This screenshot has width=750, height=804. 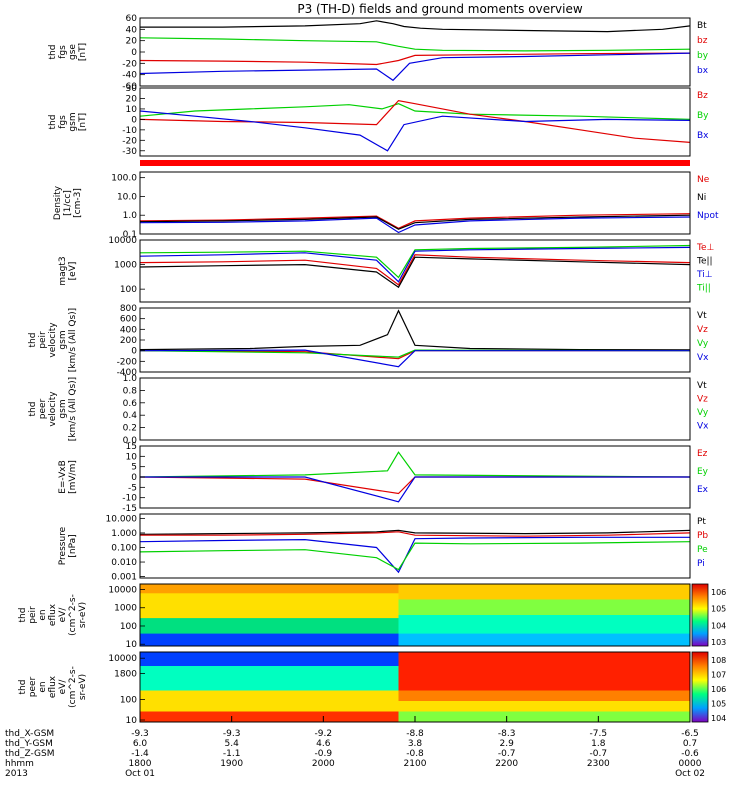 I want to click on y-axis-label-line: [nPa], so click(x=73, y=545).